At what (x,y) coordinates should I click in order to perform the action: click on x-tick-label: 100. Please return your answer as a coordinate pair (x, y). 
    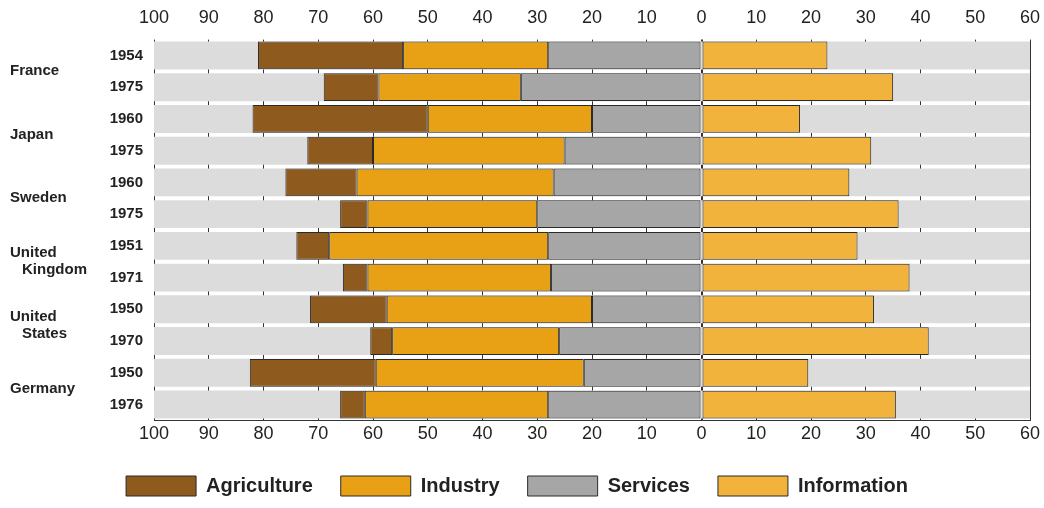
    Looking at the image, I should click on (154, 433).